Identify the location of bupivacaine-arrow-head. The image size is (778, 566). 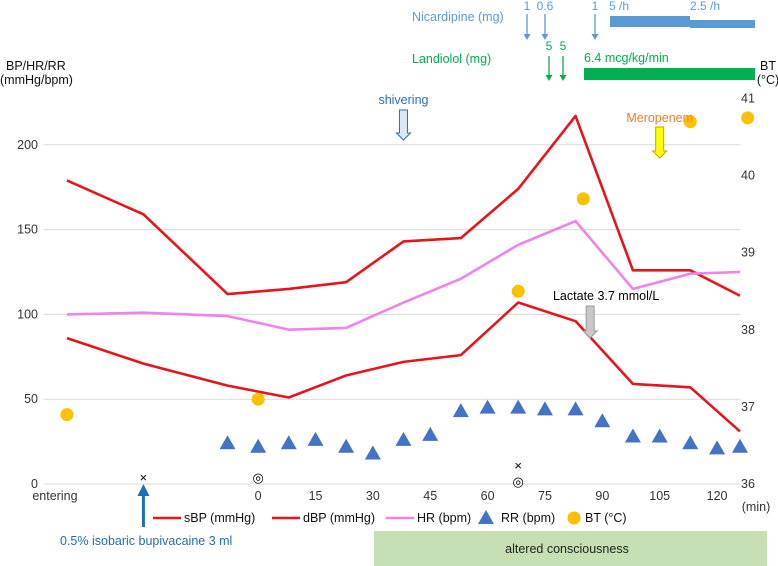
(143, 490).